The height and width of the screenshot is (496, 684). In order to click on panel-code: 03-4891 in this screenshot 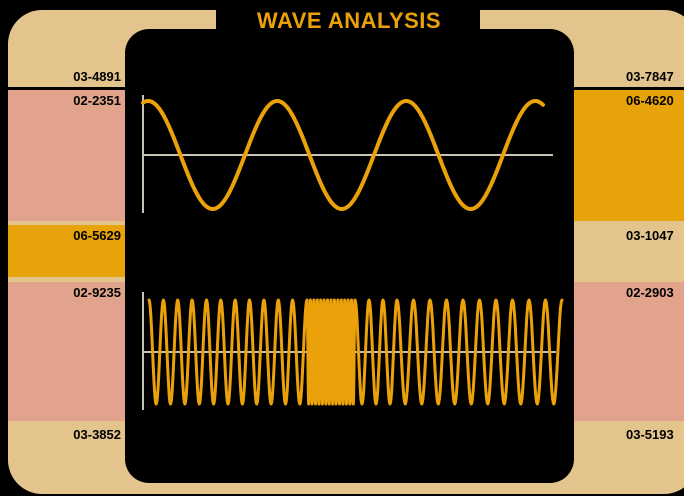, I will do `click(97, 76)`.